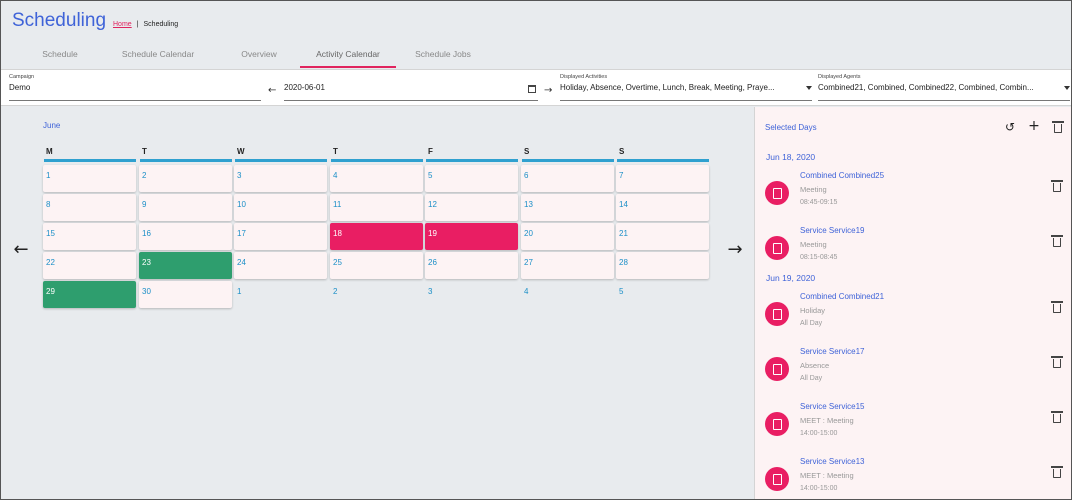  What do you see at coordinates (1010, 127) in the screenshot?
I see `undo-icon: ↺` at bounding box center [1010, 127].